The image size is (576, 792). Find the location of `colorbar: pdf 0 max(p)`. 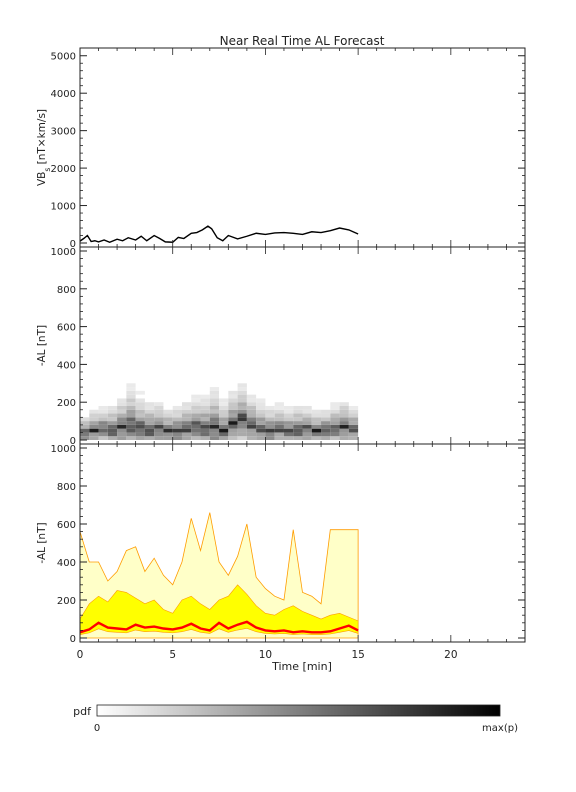

colorbar: pdf 0 max(p) is located at coordinates (295, 719).